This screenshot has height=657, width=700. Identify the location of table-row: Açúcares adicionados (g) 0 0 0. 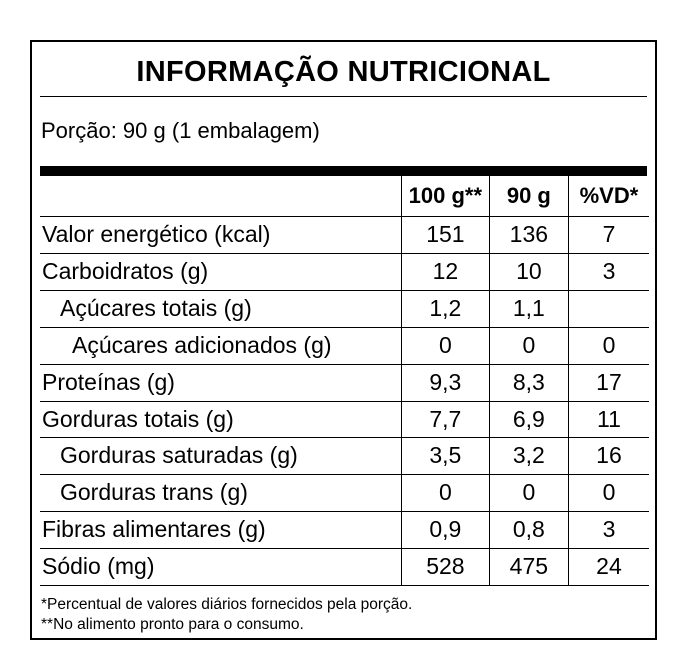
(344, 345).